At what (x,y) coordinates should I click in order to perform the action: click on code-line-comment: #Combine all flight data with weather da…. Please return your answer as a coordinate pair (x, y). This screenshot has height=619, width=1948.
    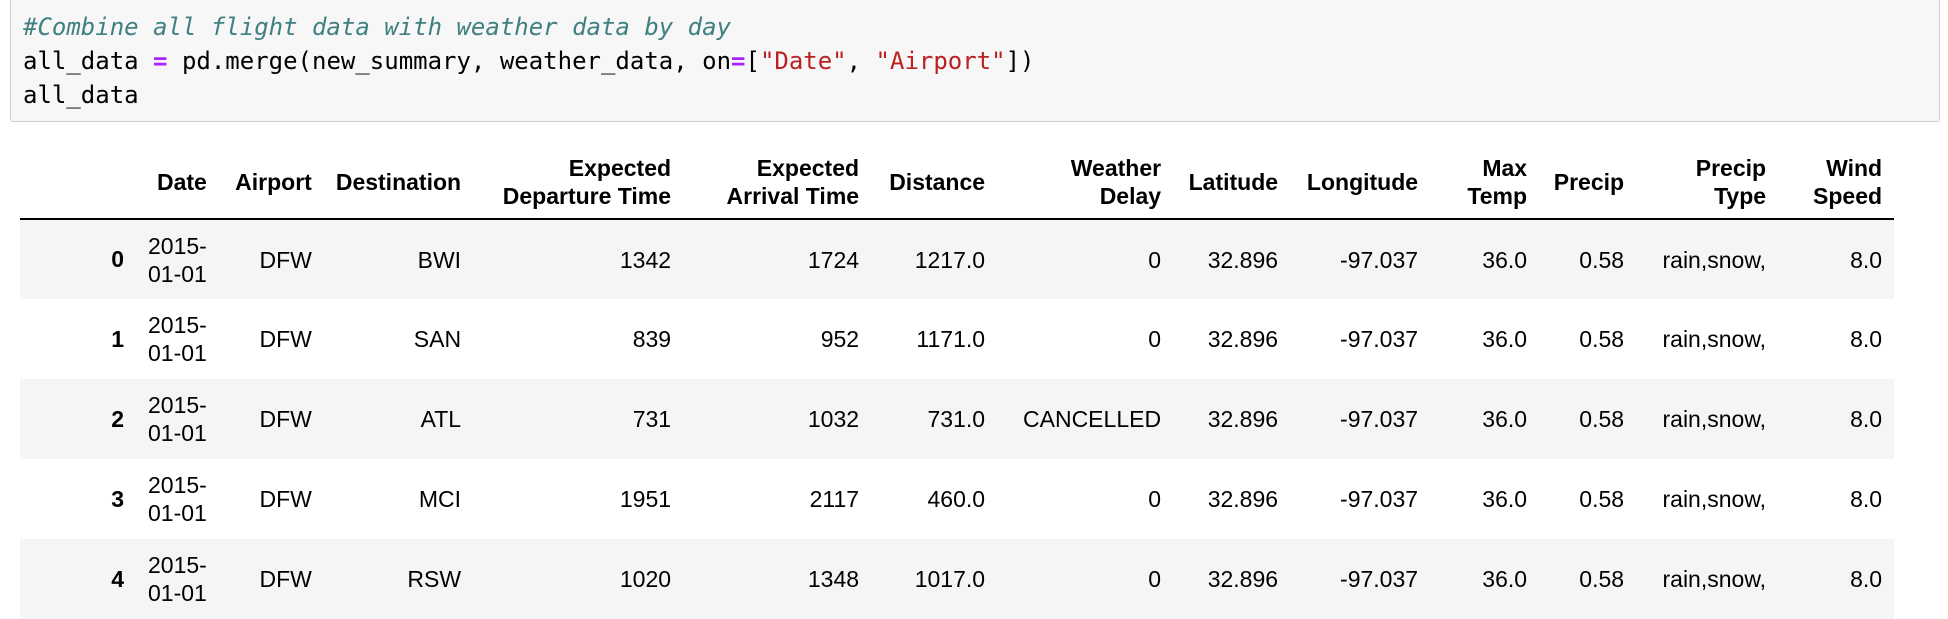
    Looking at the image, I should click on (975, 27).